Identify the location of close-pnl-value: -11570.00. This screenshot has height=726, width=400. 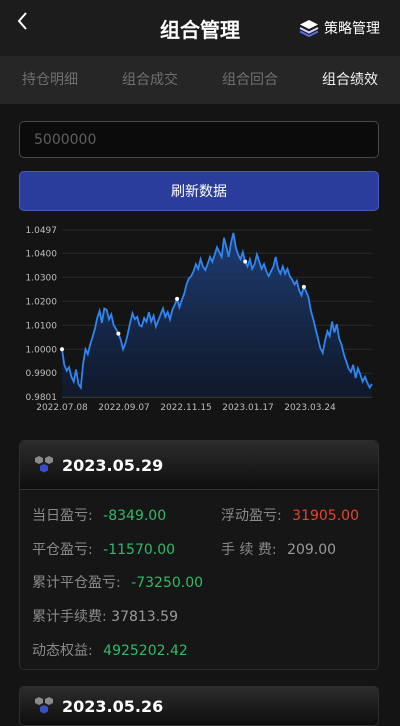
(139, 550).